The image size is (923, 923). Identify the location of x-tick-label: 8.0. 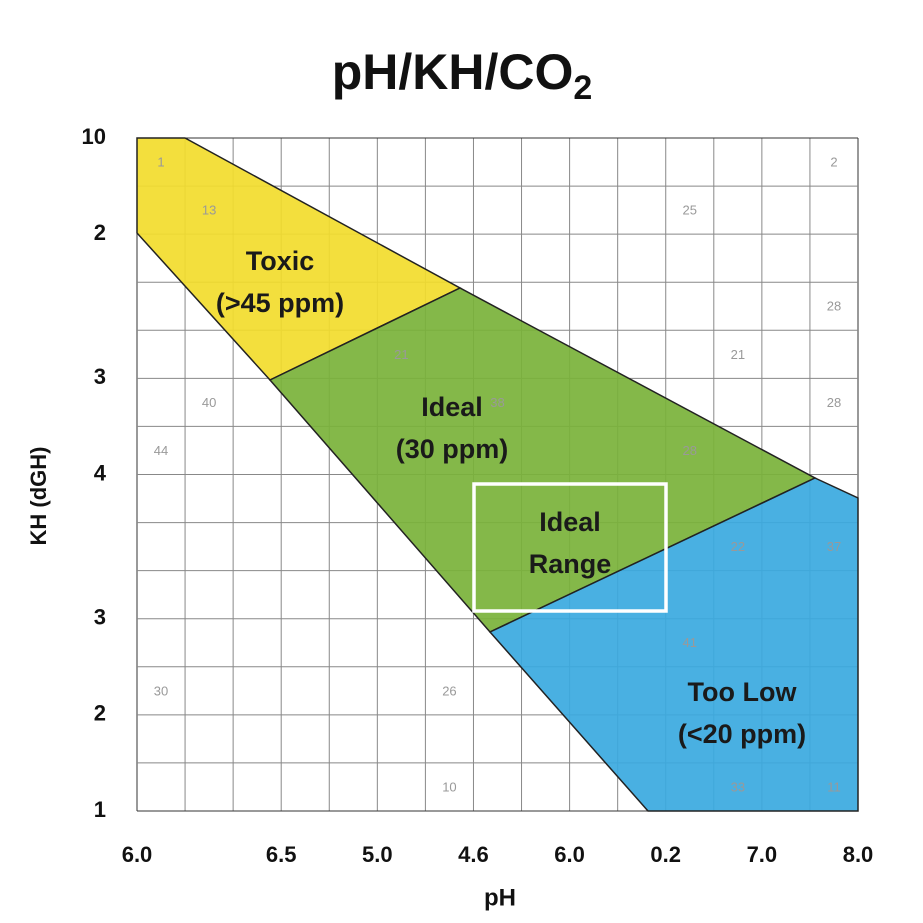
(858, 854).